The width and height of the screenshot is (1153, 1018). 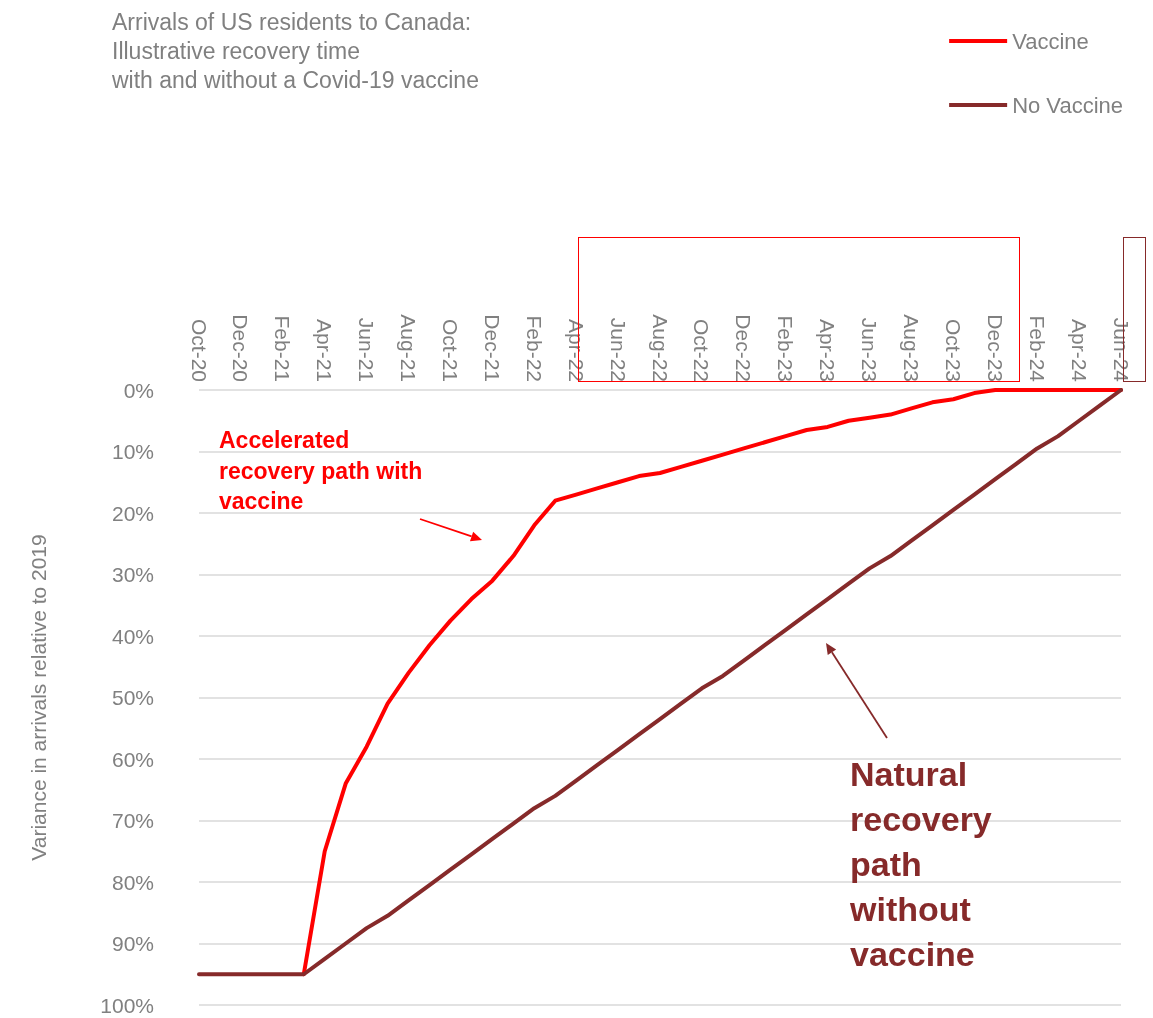 What do you see at coordinates (1037, 349) in the screenshot?
I see `x-tick-label: Feb-24` at bounding box center [1037, 349].